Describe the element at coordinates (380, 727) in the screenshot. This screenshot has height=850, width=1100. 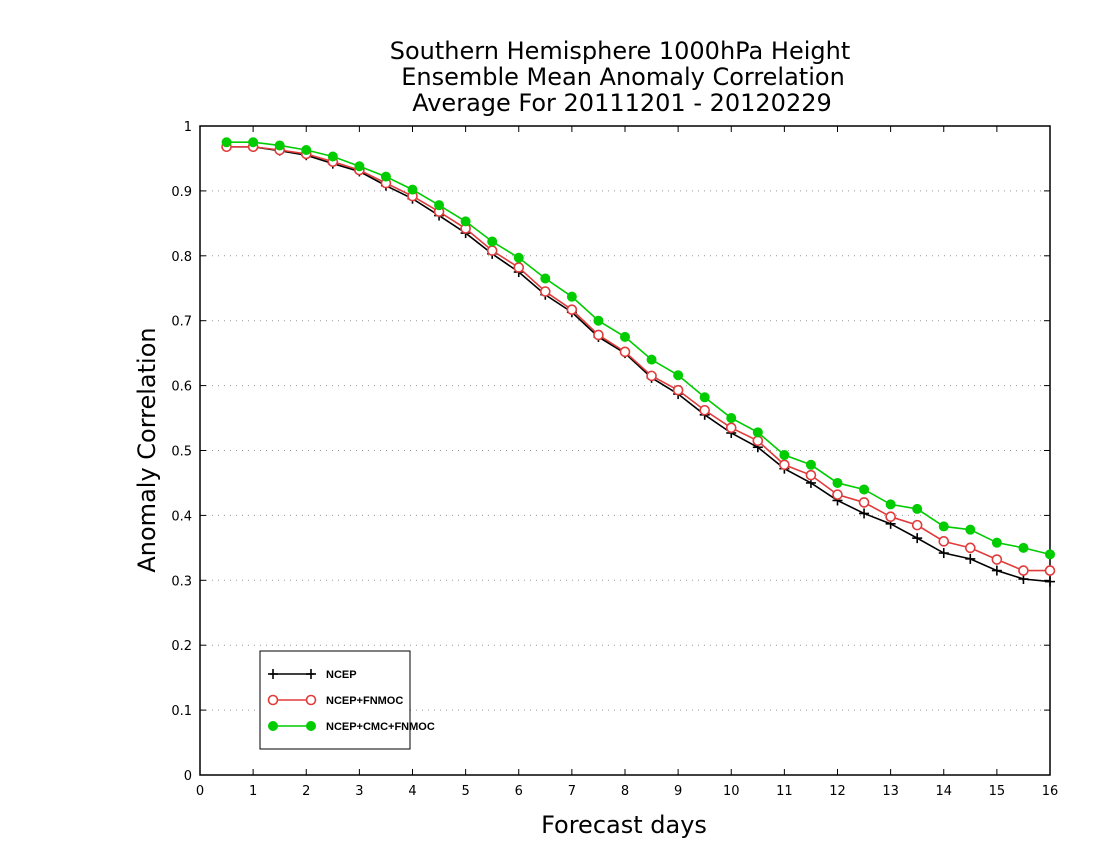
I see `legend-label-ncep-cmc-fnmoc: NCEP+CMC+FNMOC` at that location.